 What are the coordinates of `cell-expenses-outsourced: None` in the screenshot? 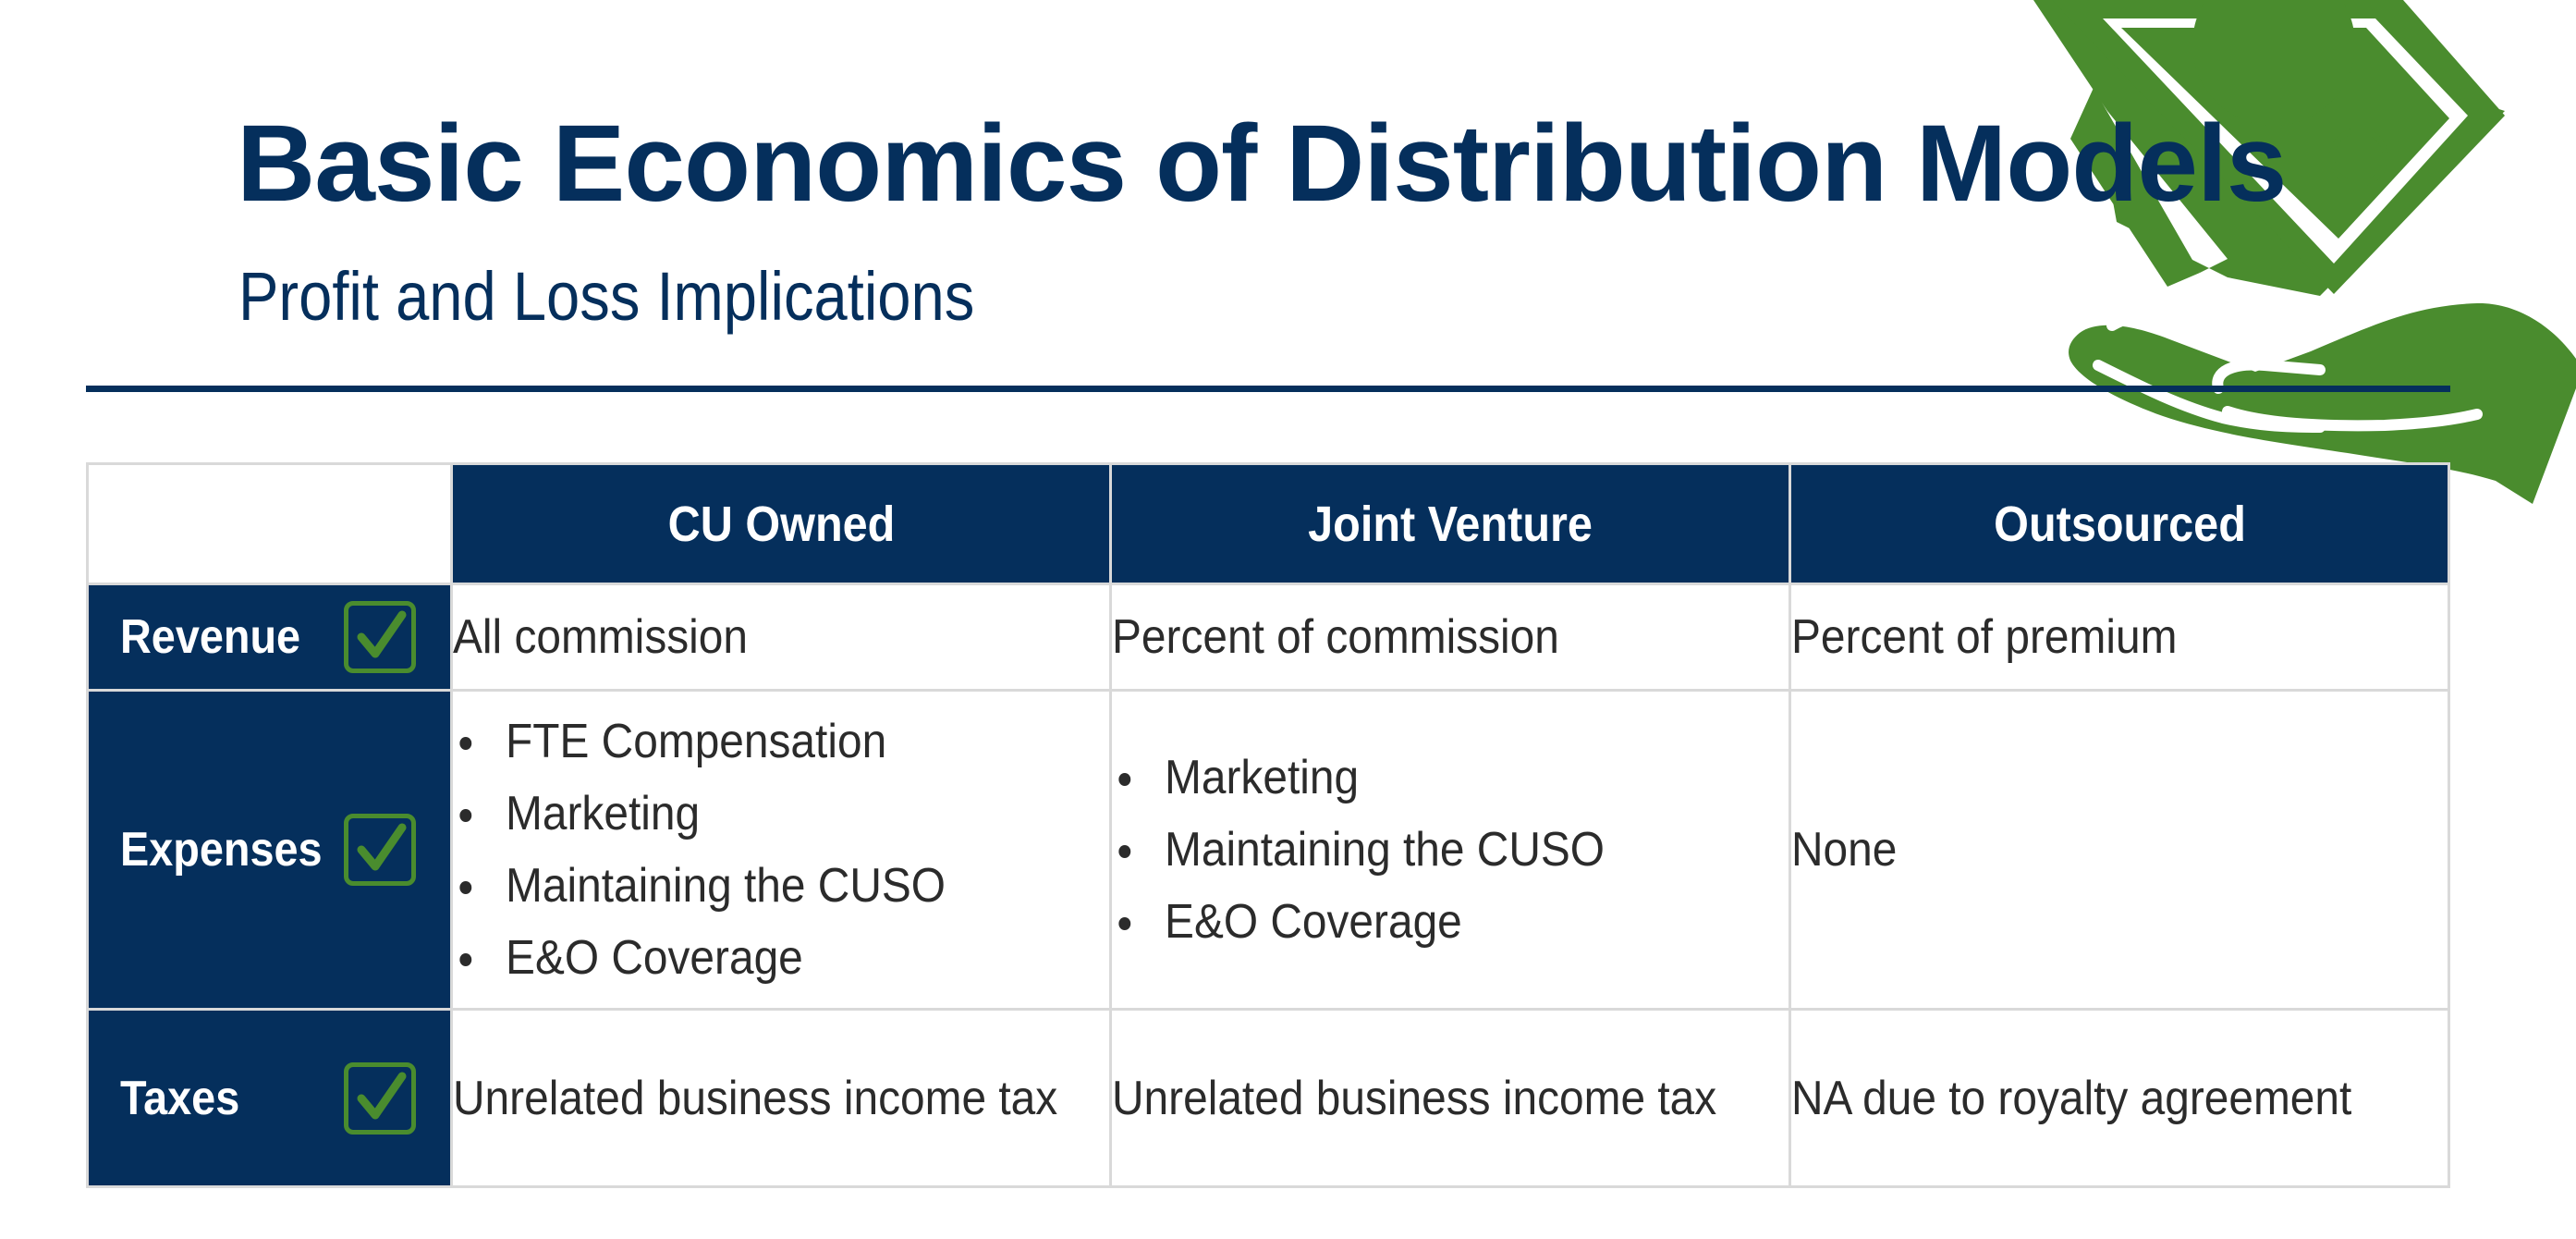 It's located at (2119, 850).